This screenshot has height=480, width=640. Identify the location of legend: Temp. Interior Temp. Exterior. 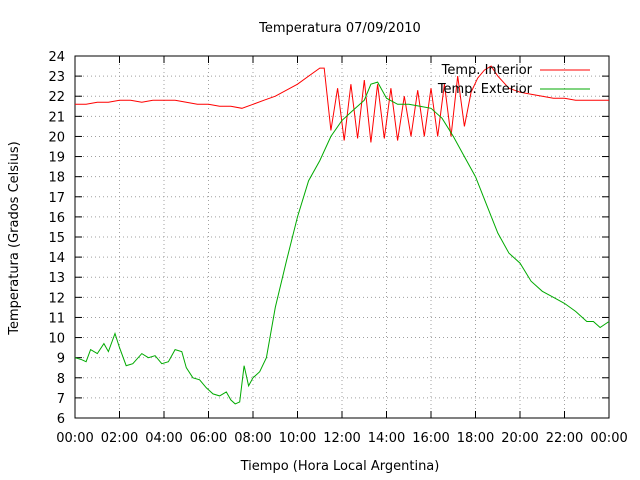
(513, 80).